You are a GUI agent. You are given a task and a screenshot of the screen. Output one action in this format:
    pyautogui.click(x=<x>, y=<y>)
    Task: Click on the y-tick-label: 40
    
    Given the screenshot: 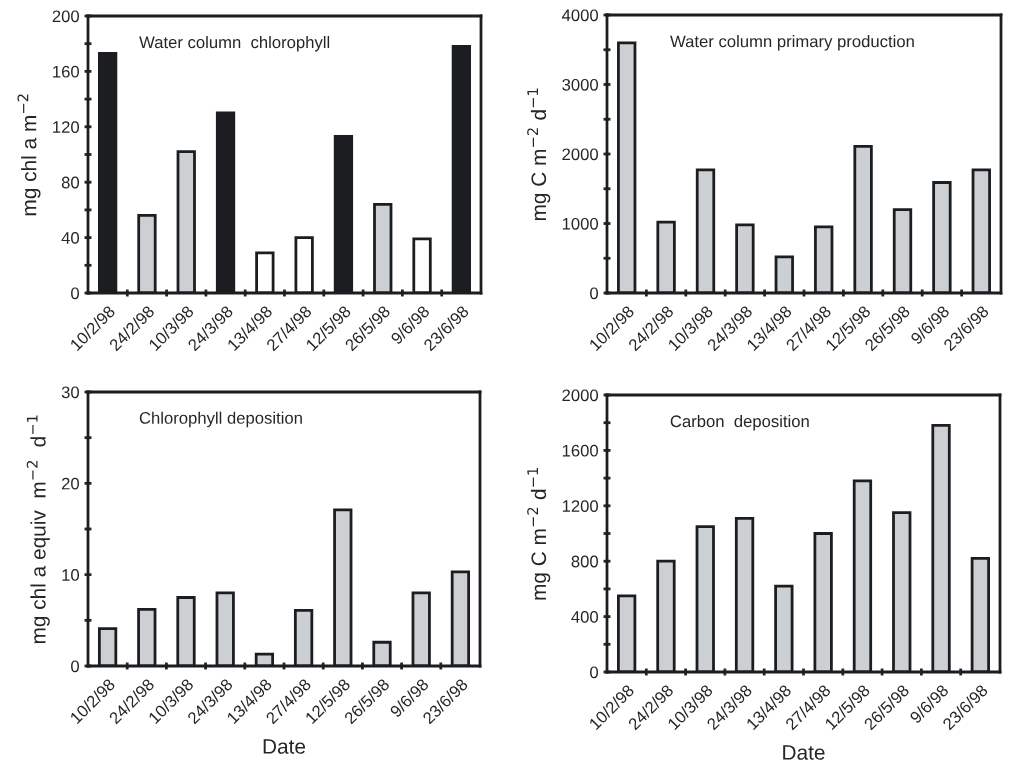 What is the action you would take?
    pyautogui.click(x=70, y=238)
    